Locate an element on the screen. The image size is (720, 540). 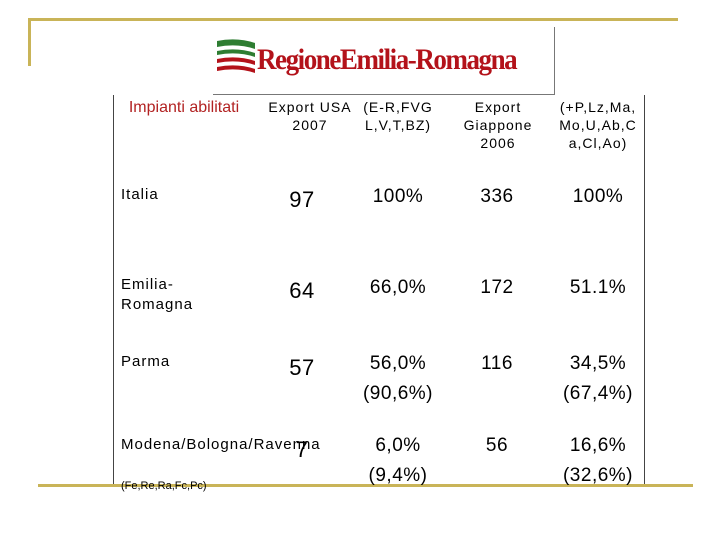
cell-italia-usa-pct: 100% is located at coordinates (398, 196).